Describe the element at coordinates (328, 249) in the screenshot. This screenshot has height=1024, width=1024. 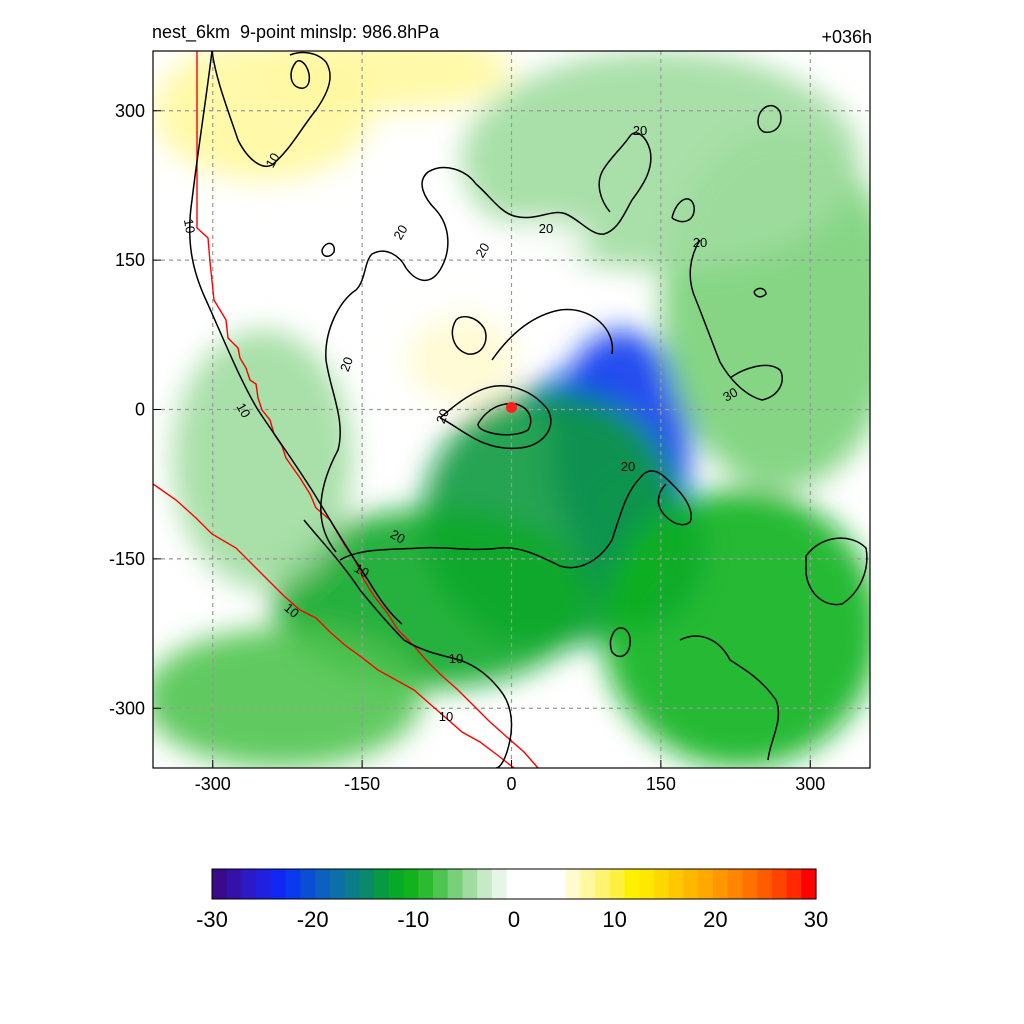
I see `contour-20-small-w` at that location.